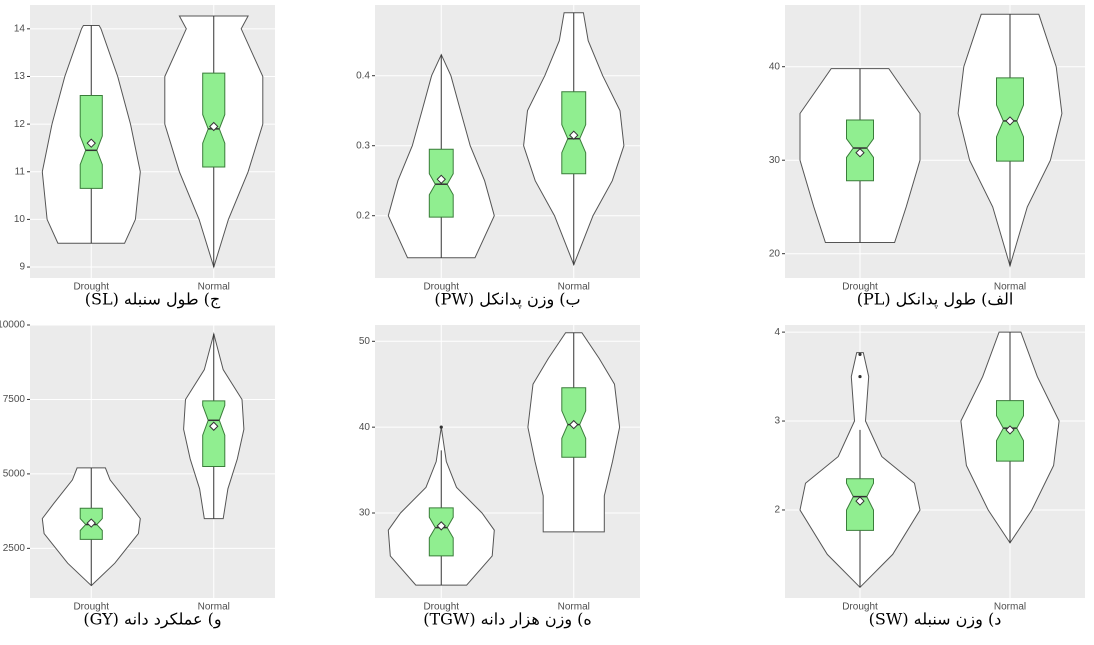 The image size is (1094, 645). I want to click on panel-caption: ه) وزن هزار دانه (TGW), so click(507, 619).